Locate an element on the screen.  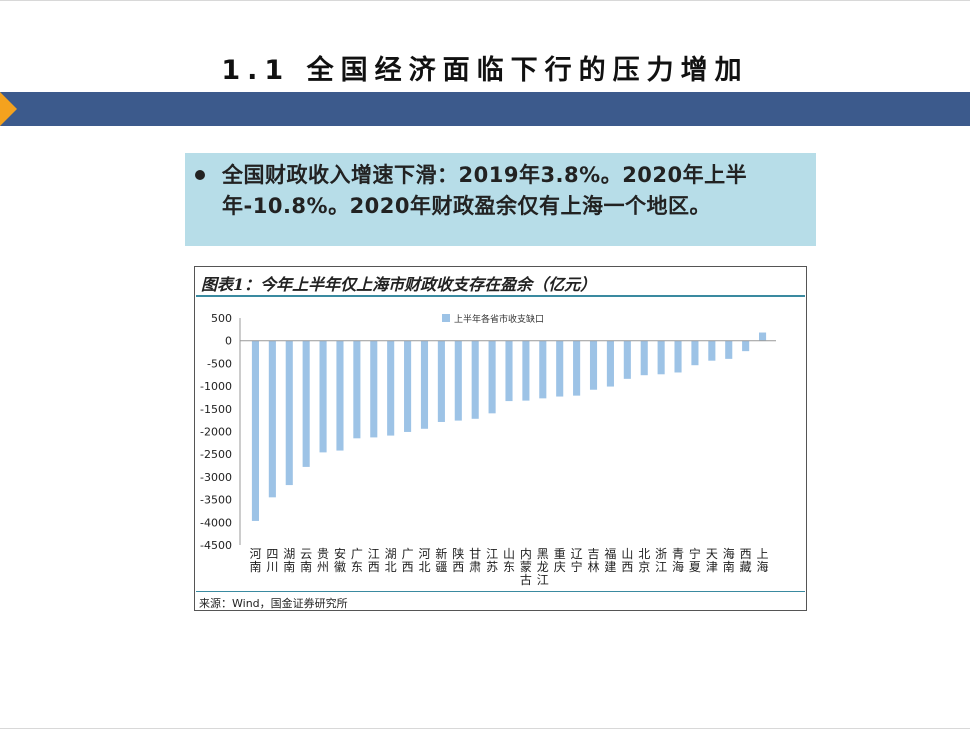
x-tick-label: 青海 is located at coordinates (678, 560).